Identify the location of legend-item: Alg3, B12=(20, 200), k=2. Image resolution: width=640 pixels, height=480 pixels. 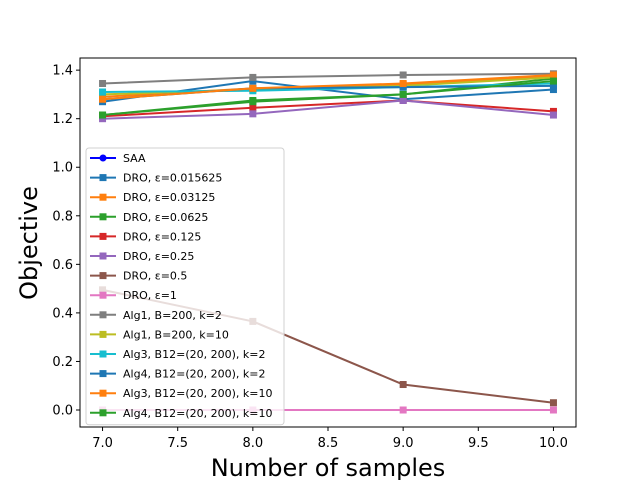
(177, 354).